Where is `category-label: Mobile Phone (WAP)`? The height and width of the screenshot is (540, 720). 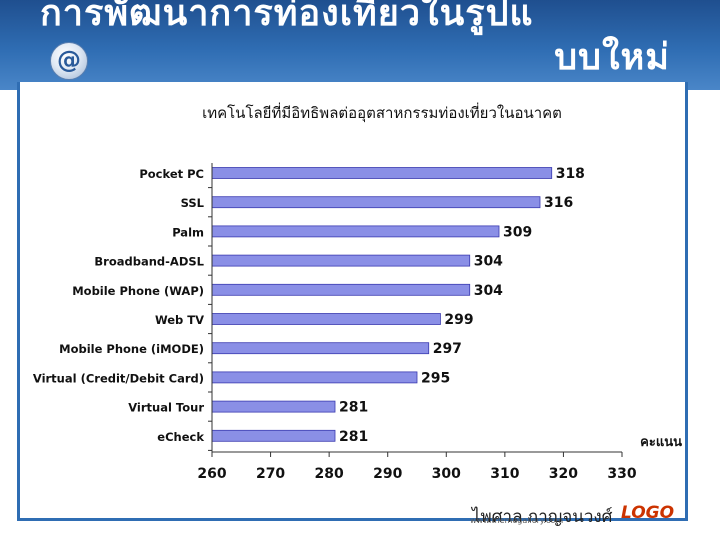
category-label: Mobile Phone (WAP) is located at coordinates (138, 291).